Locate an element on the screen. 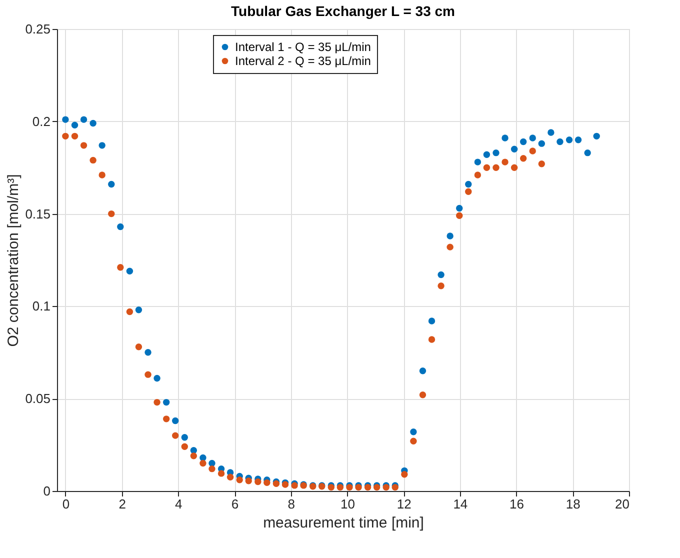 This screenshot has width=680, height=558. y-tick-label: 0.1 is located at coordinates (41, 306).